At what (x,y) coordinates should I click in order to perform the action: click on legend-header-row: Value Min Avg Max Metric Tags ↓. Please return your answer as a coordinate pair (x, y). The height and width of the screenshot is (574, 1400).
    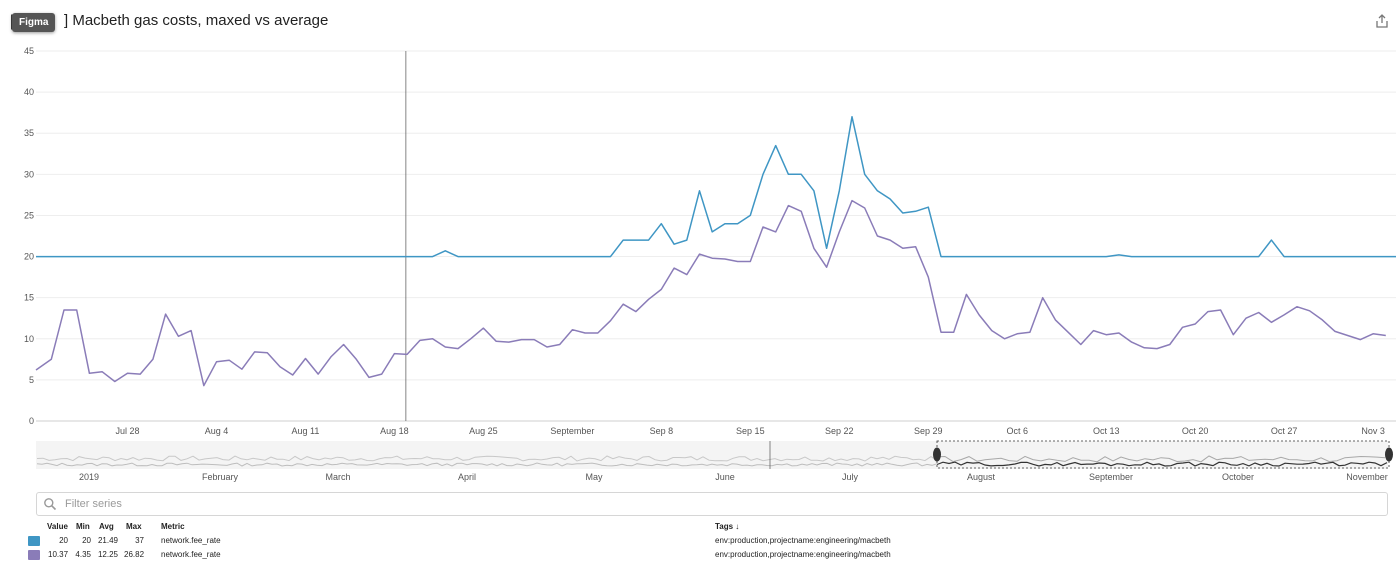
    Looking at the image, I should click on (700, 527).